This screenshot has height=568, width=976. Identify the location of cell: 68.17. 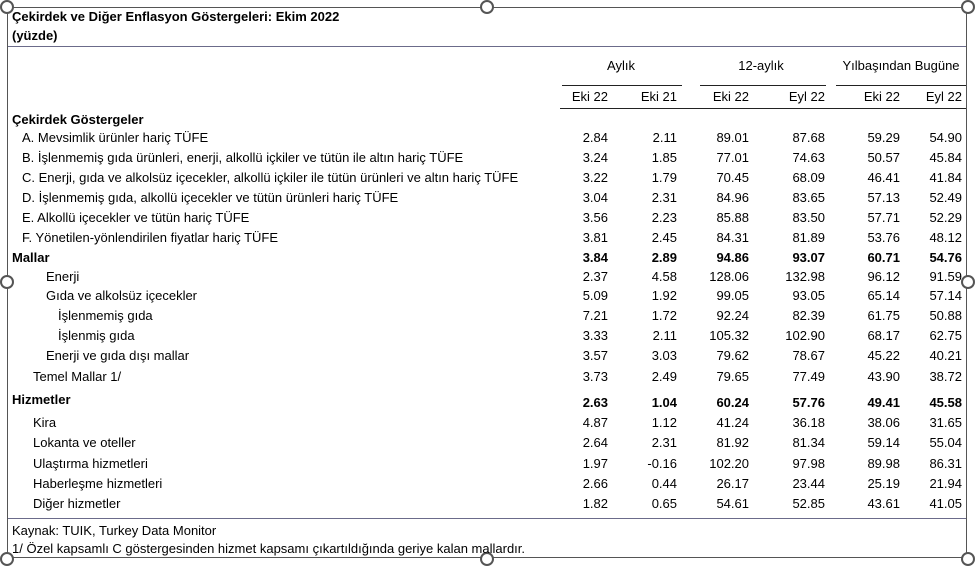
(883, 335).